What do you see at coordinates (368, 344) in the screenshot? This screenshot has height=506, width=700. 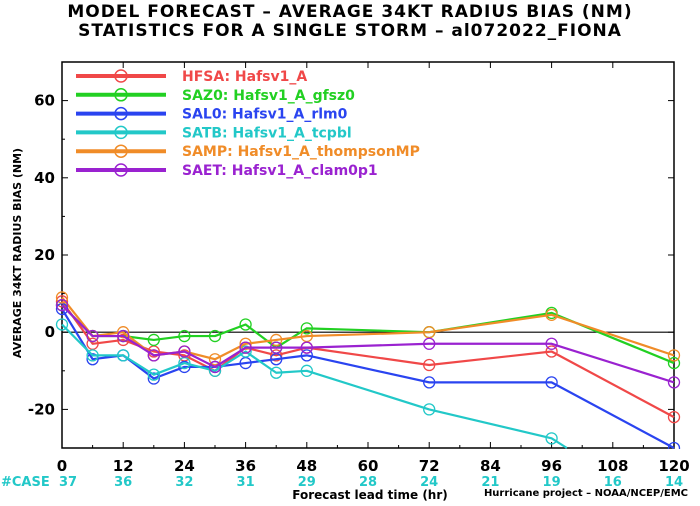 I see `series-line` at bounding box center [368, 344].